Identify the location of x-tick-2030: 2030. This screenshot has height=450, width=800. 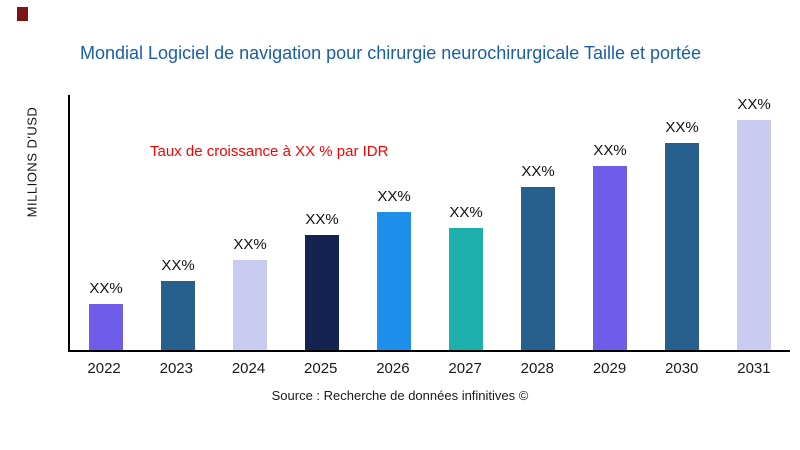
(682, 368).